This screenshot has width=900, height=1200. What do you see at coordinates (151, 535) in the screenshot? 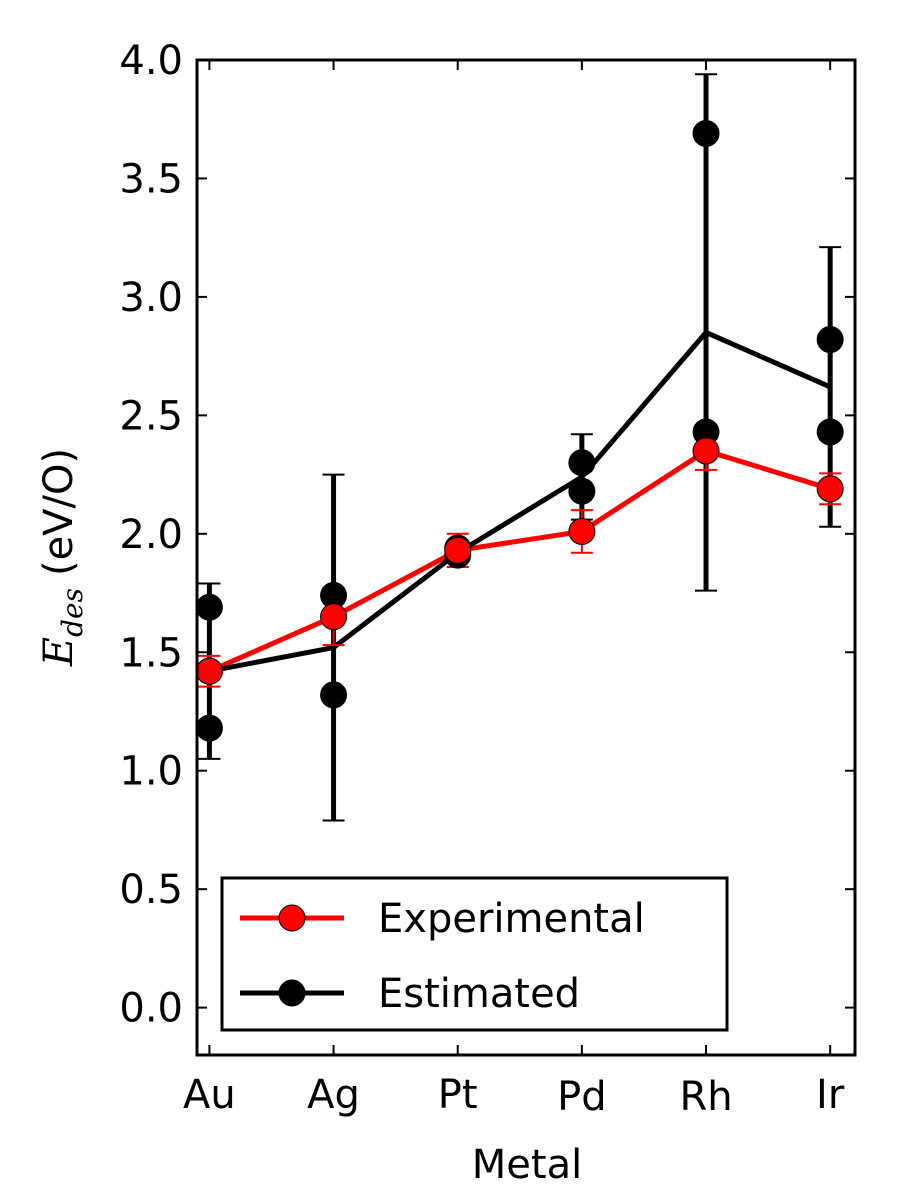
I see `y-tick-label: 2.0` at bounding box center [151, 535].